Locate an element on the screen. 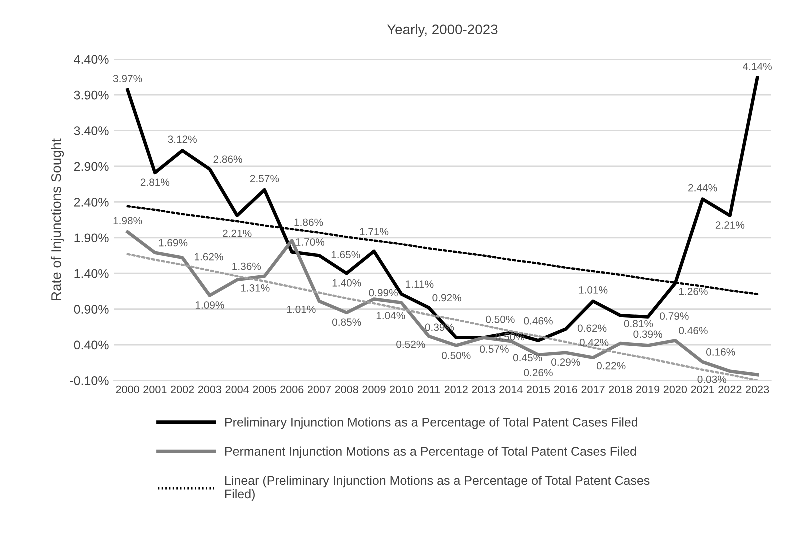 This screenshot has width=787, height=540. data-label: 0.79% is located at coordinates (674, 316).